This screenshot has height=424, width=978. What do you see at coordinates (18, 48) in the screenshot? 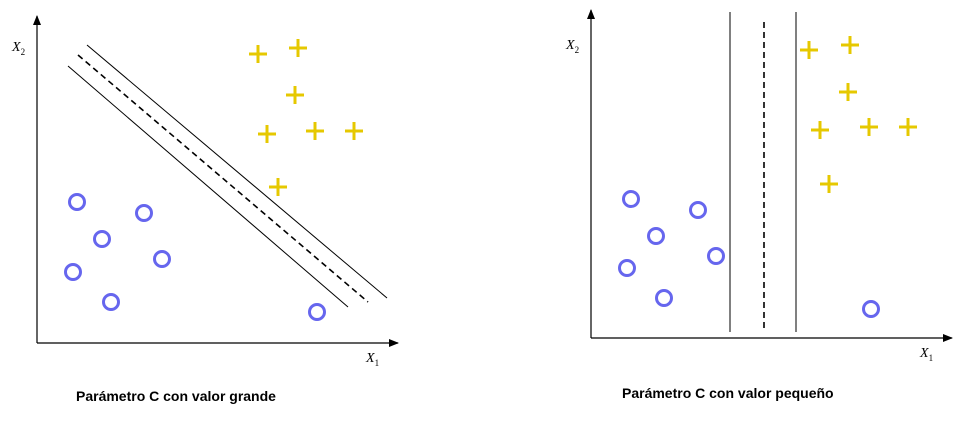
I see `y-axis-label-left: X2` at bounding box center [18, 48].